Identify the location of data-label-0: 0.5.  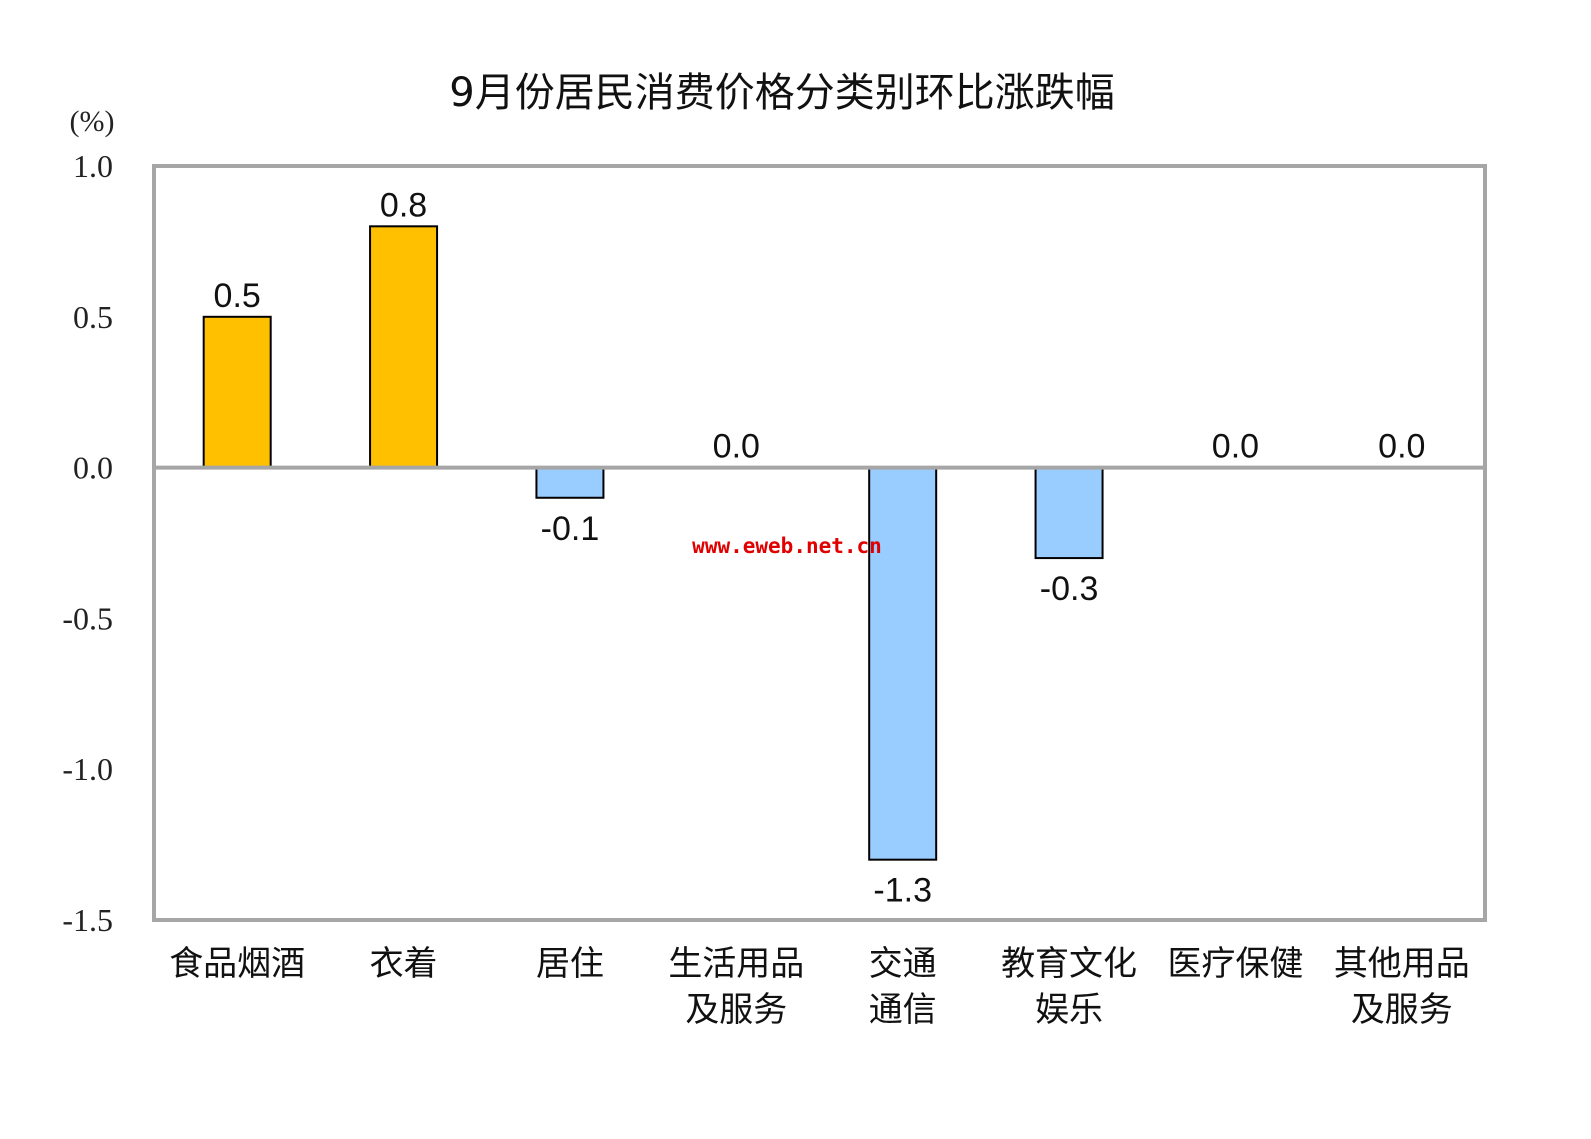
(237, 296).